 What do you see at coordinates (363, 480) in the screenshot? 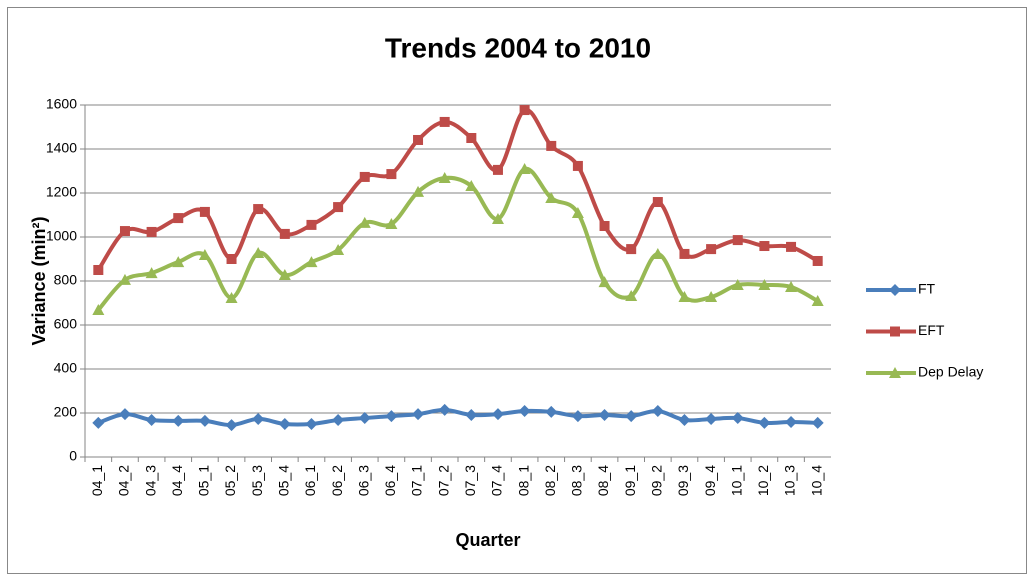
I see `x-tick-label: 06_3` at bounding box center [363, 480].